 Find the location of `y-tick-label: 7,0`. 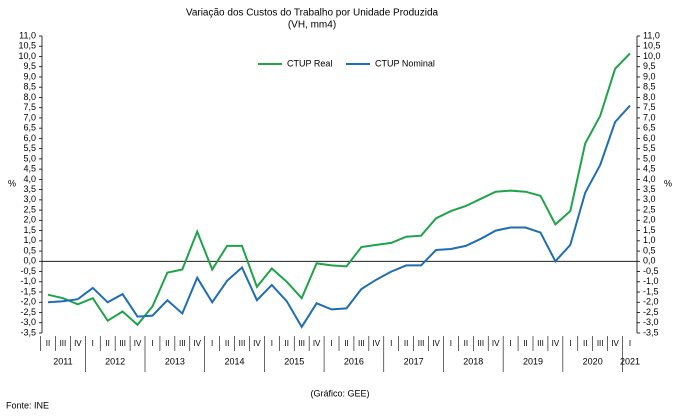

y-tick-label: 7,0 is located at coordinates (29, 117).